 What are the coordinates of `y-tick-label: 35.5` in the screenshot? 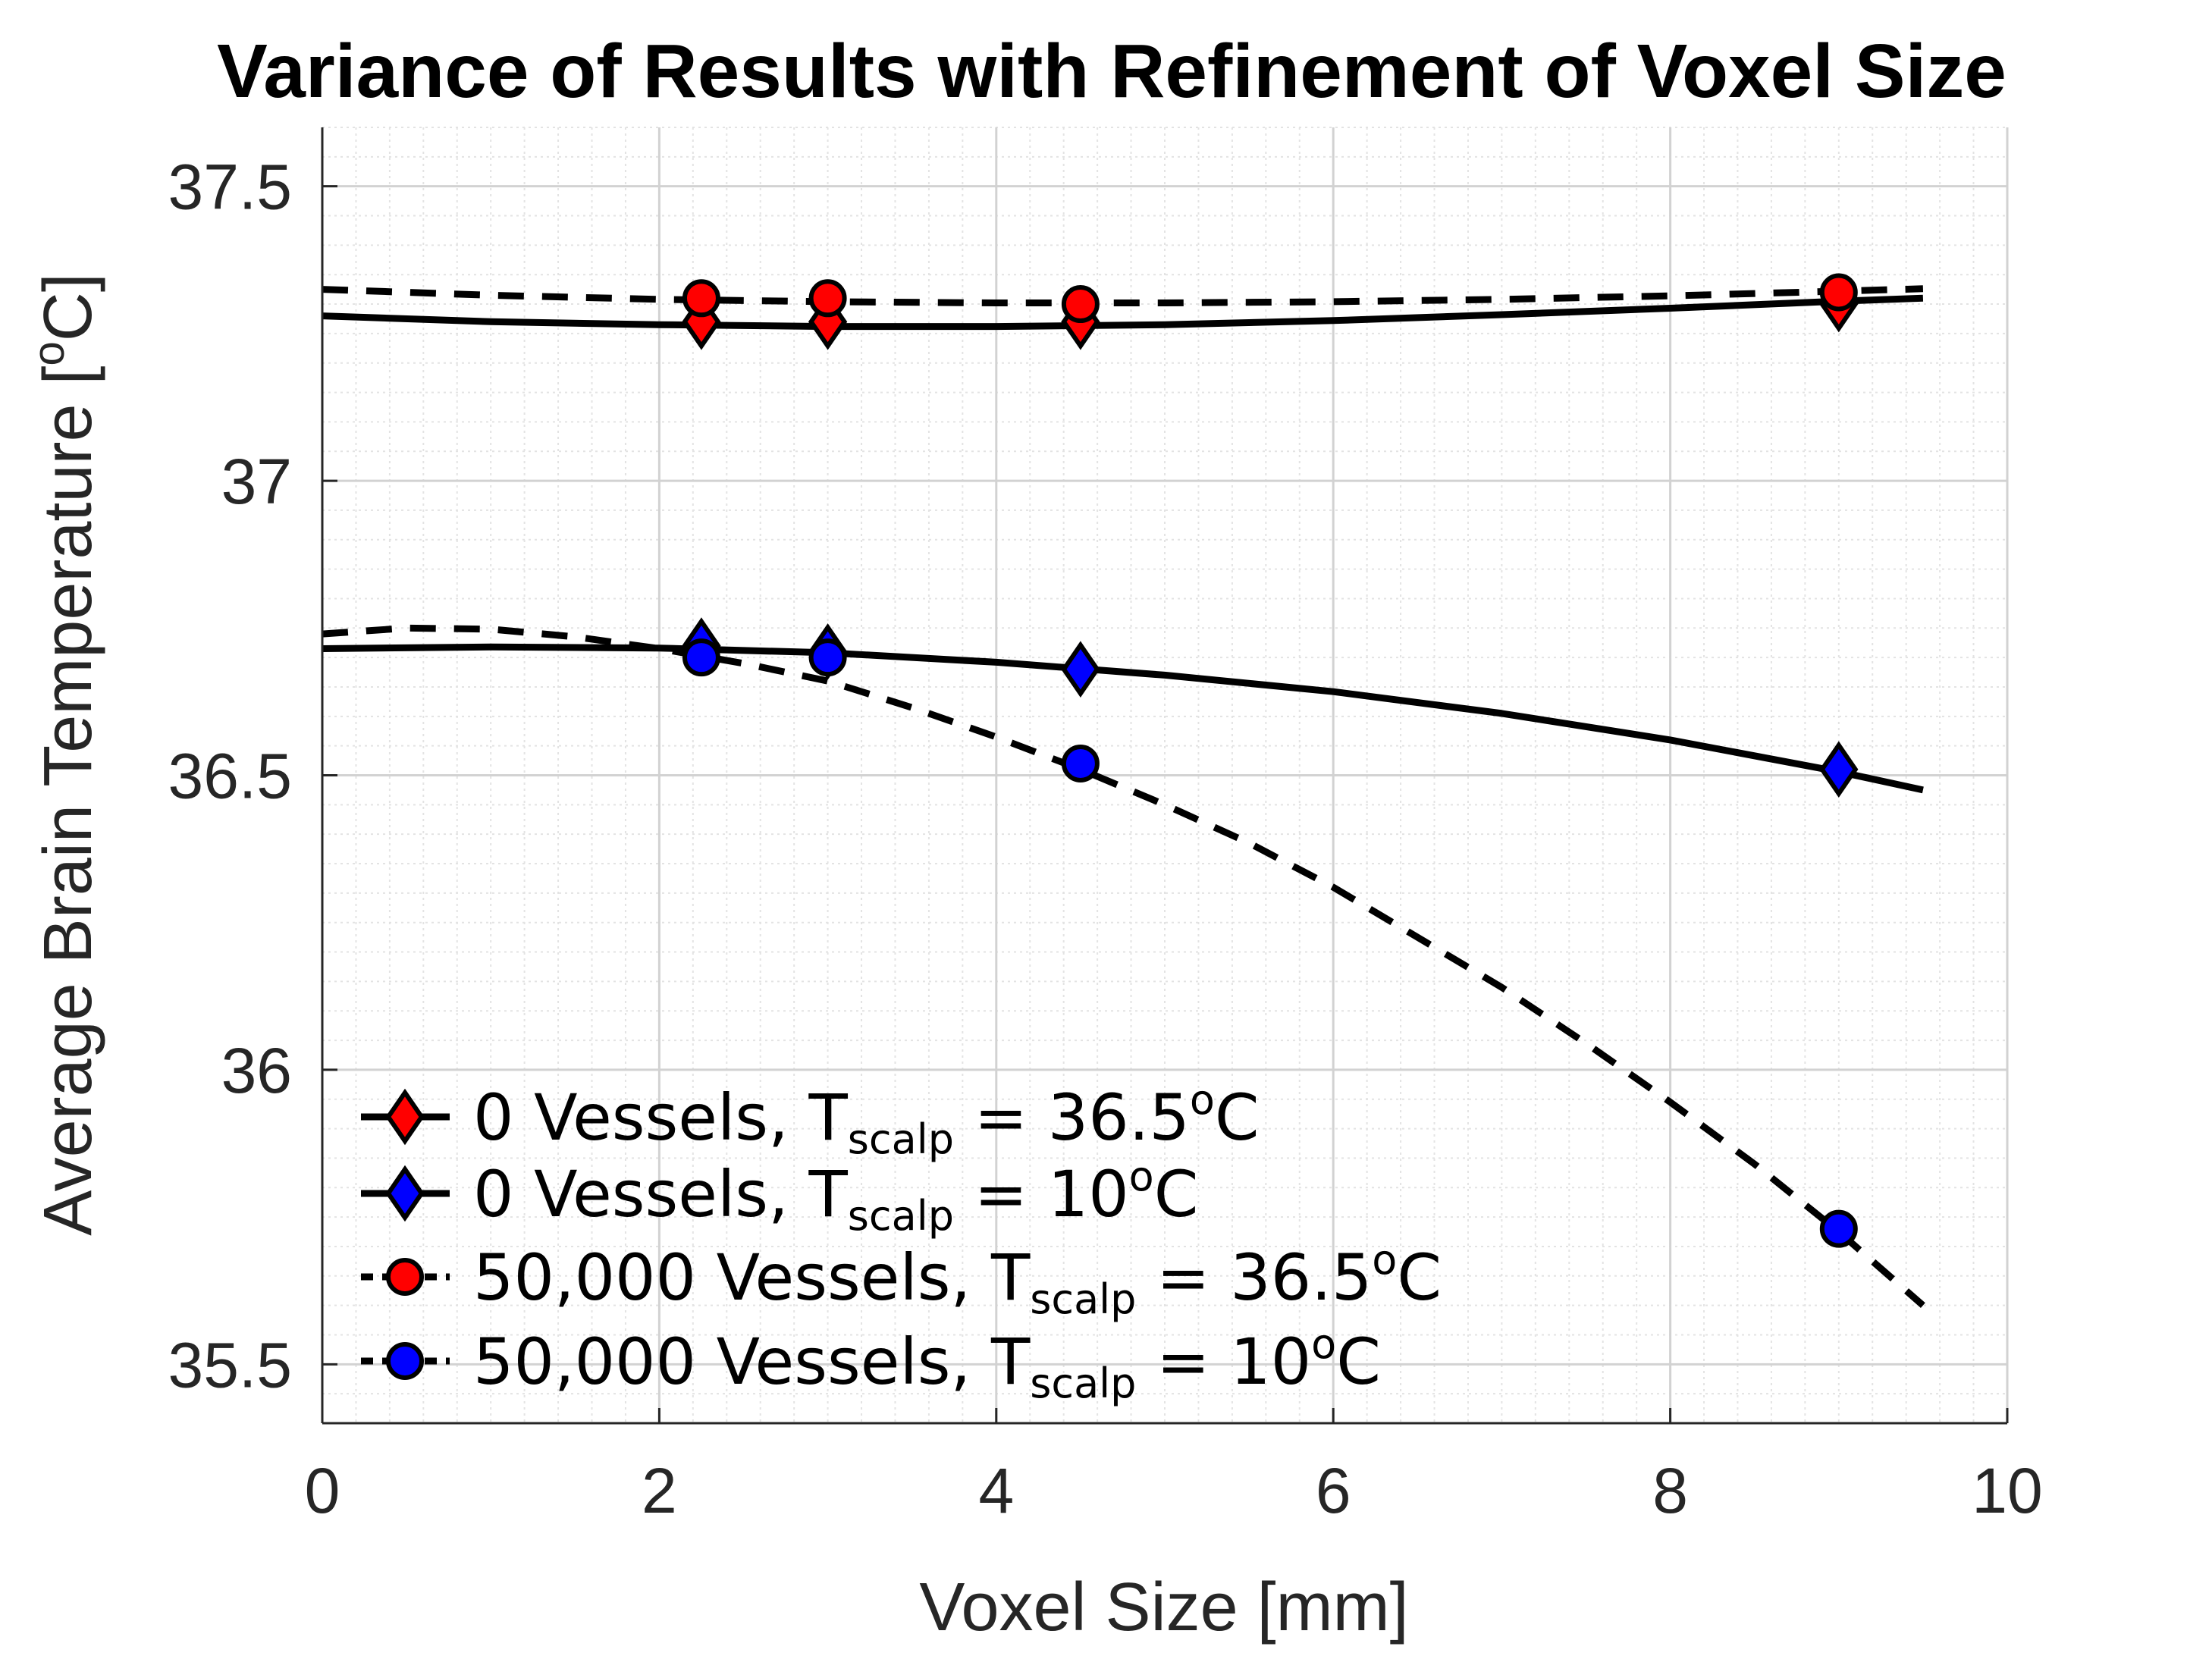 It's located at (230, 1365).